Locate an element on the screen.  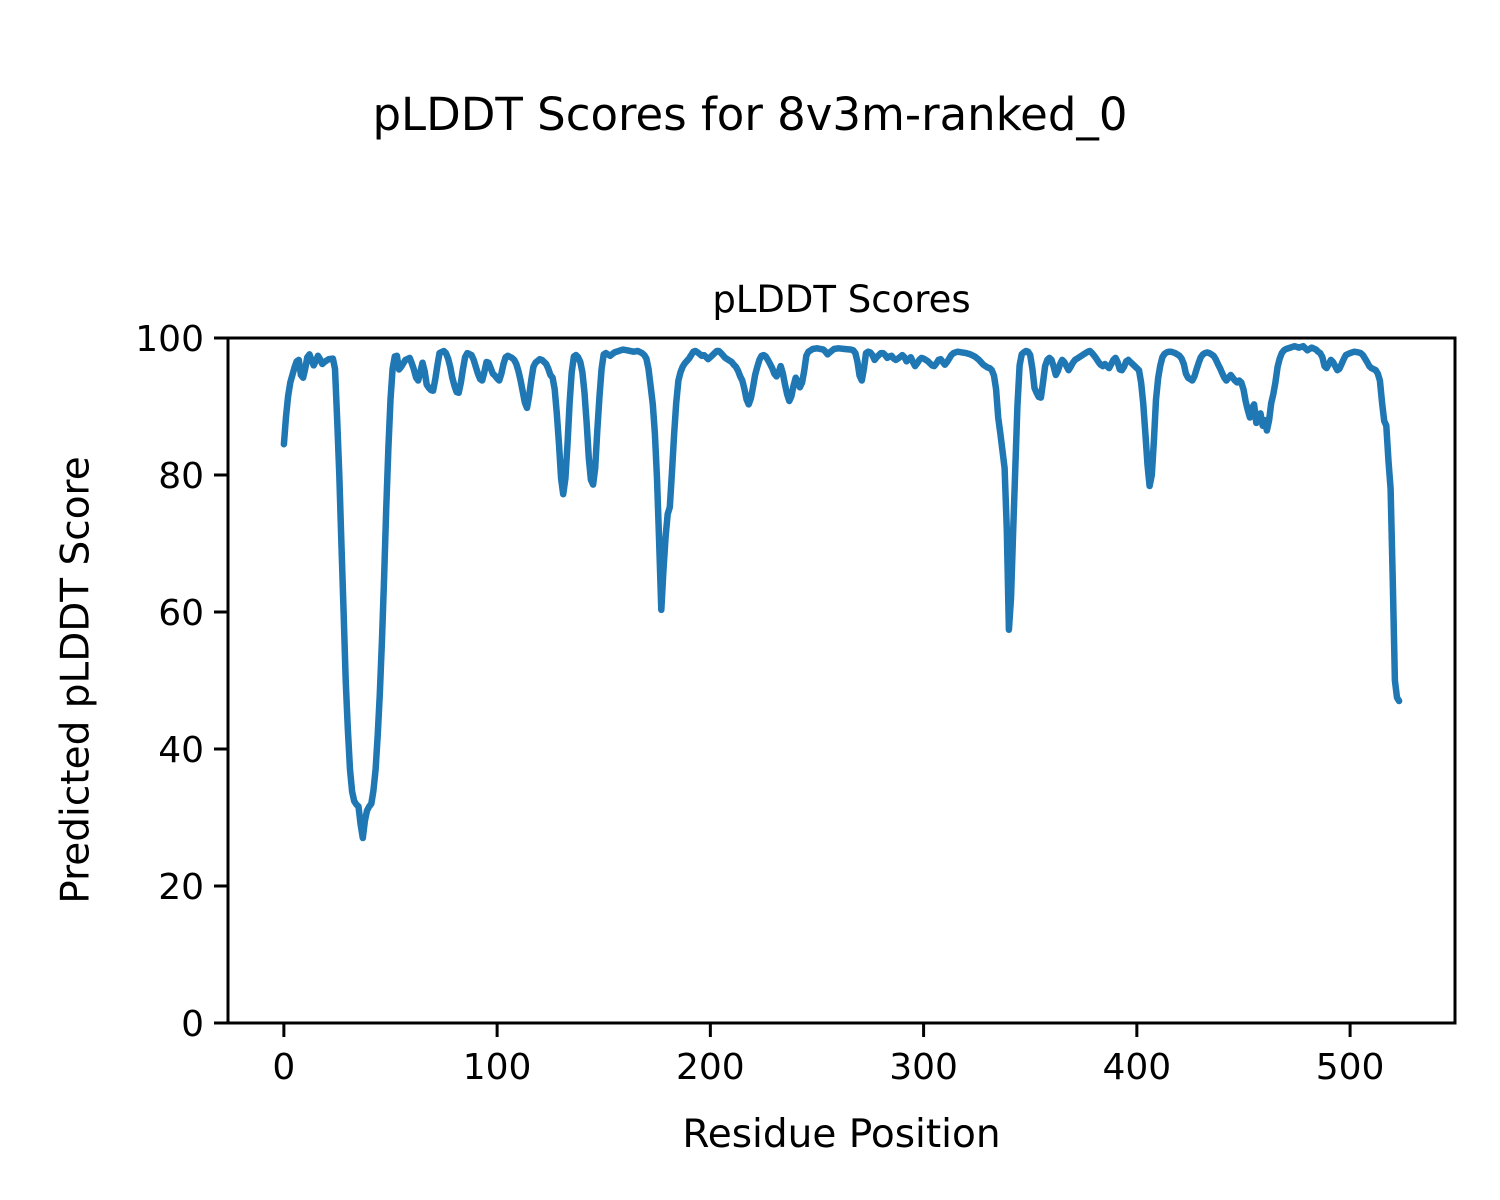
y-tick-label: 20 is located at coordinates (181, 887).